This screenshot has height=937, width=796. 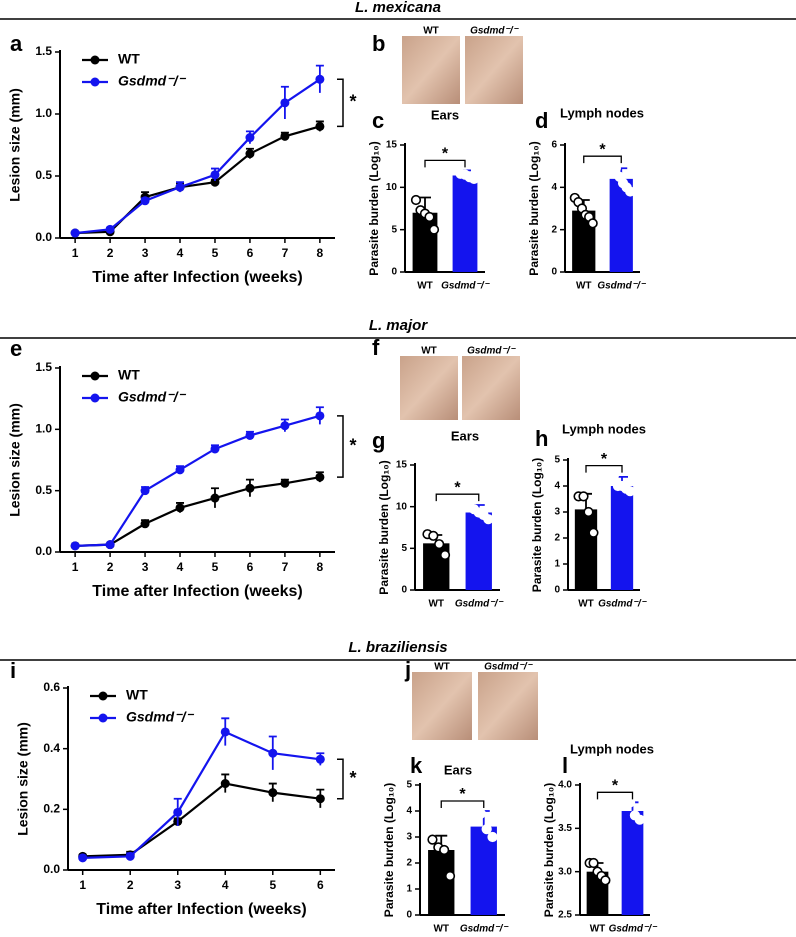 I want to click on y-tick-label: 10, so click(x=392, y=187).